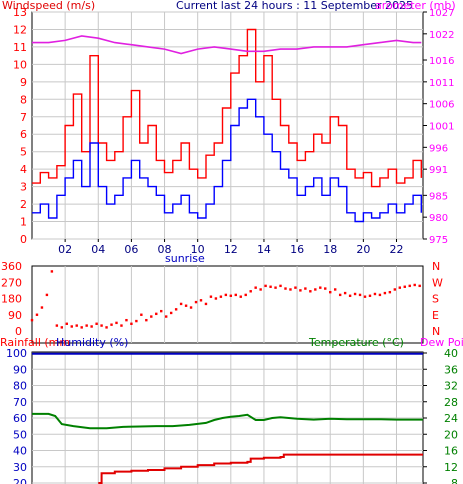  I want to click on temperature-line, so click(227, 421).